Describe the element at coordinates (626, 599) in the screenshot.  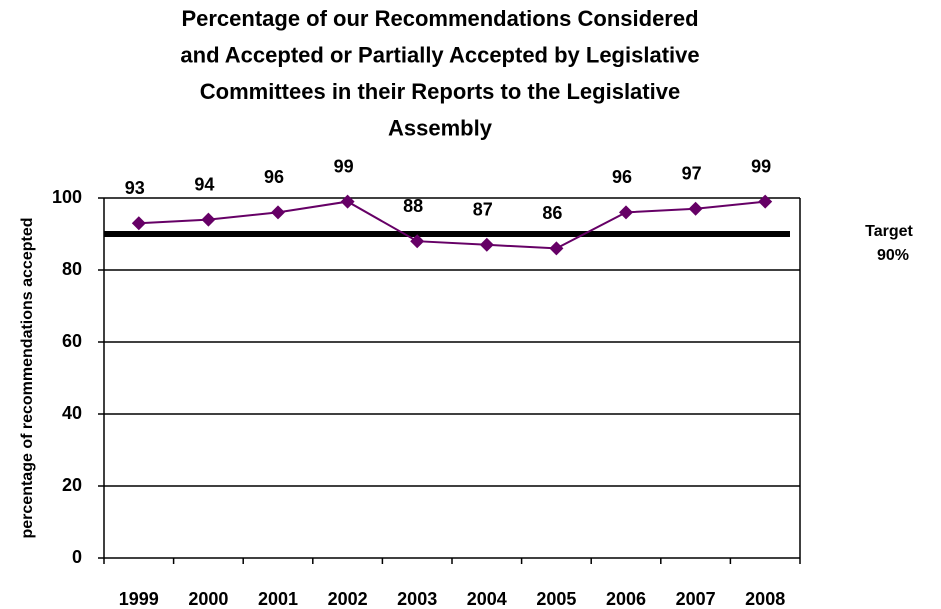
I see `x-tick-label: 2006` at that location.